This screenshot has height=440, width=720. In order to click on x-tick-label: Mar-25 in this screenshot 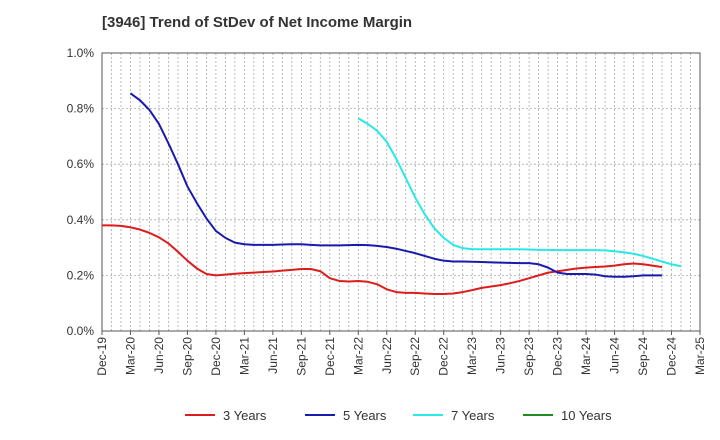, I will do `click(700, 356)`.